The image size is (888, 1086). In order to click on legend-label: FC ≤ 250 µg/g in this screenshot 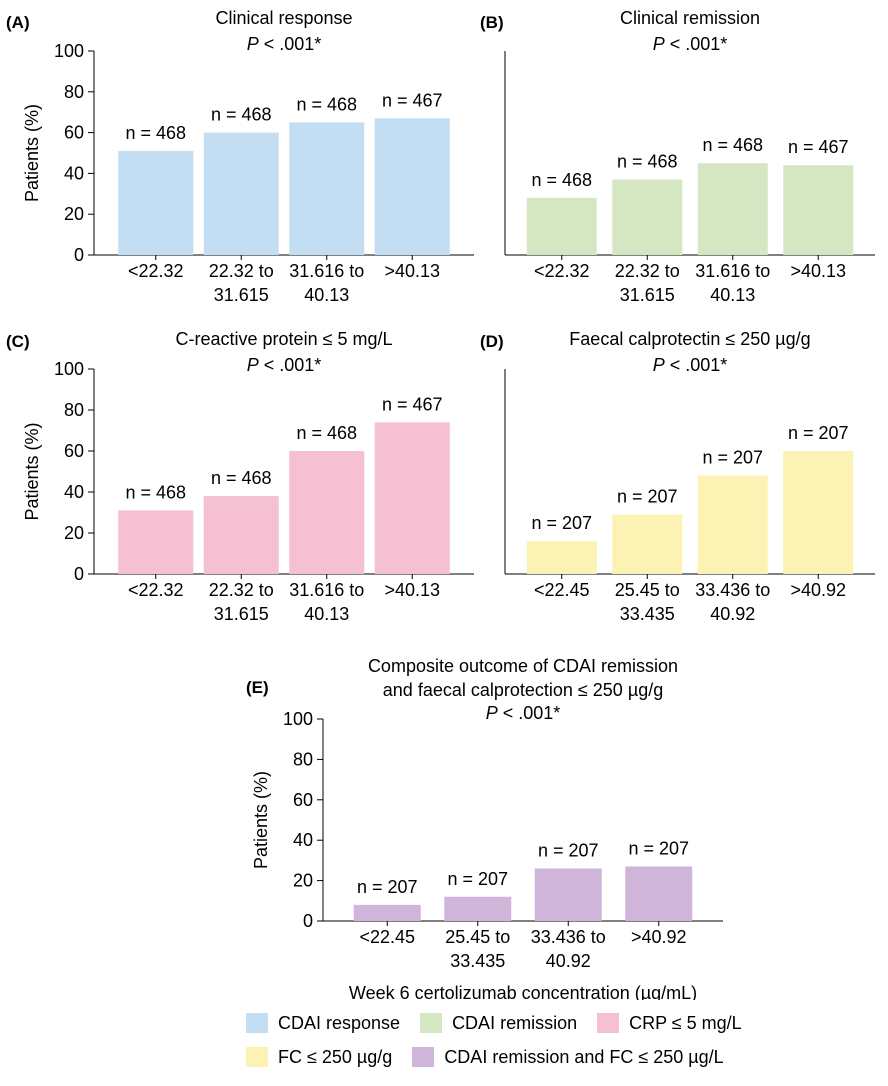, I will do `click(335, 1056)`.